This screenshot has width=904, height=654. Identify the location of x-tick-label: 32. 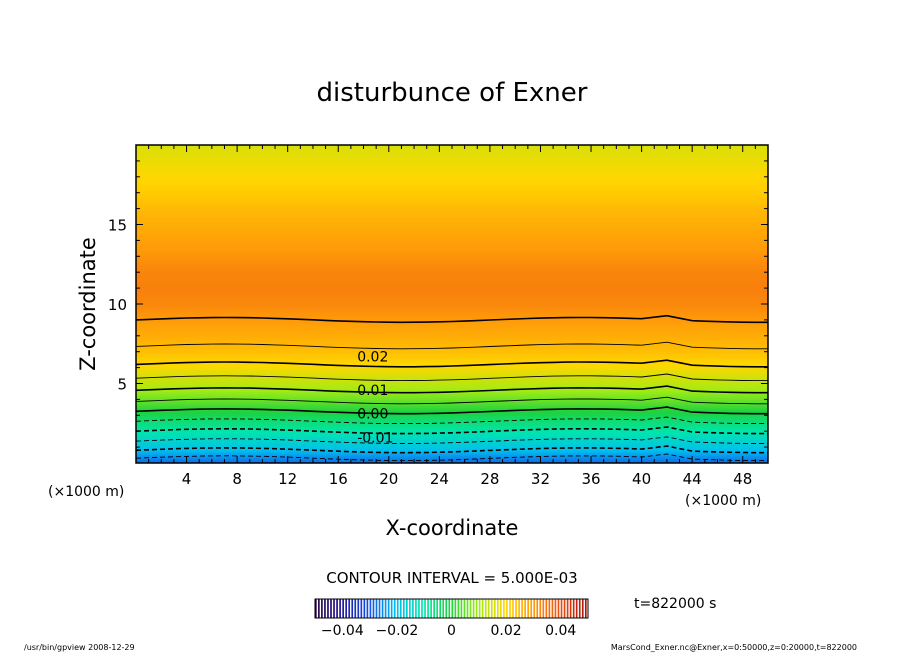
(540, 479).